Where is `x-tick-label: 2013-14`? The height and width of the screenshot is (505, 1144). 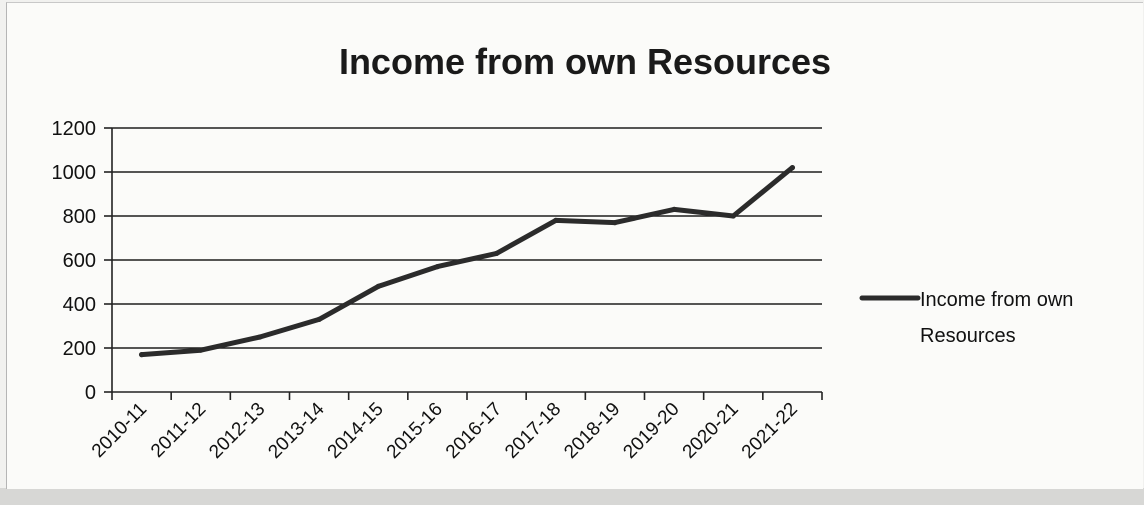 x-tick-label: 2013-14 is located at coordinates (296, 430).